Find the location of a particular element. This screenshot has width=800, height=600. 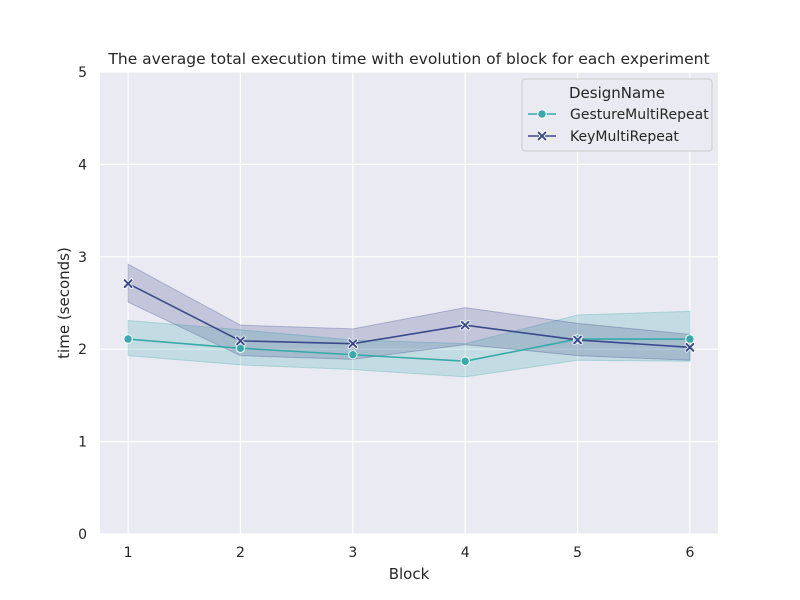

x-tick-label: 2 is located at coordinates (240, 553).